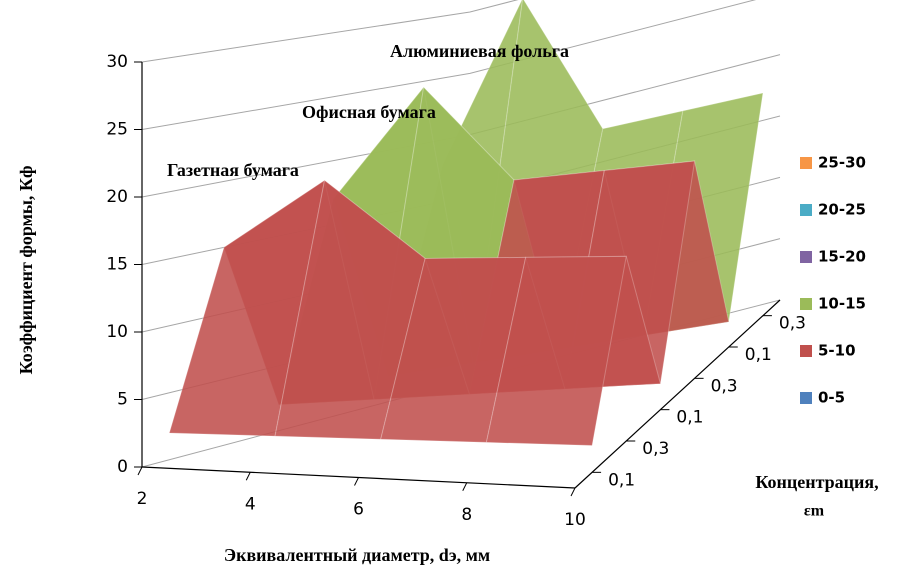  I want to click on axis-line, so click(677, 394).